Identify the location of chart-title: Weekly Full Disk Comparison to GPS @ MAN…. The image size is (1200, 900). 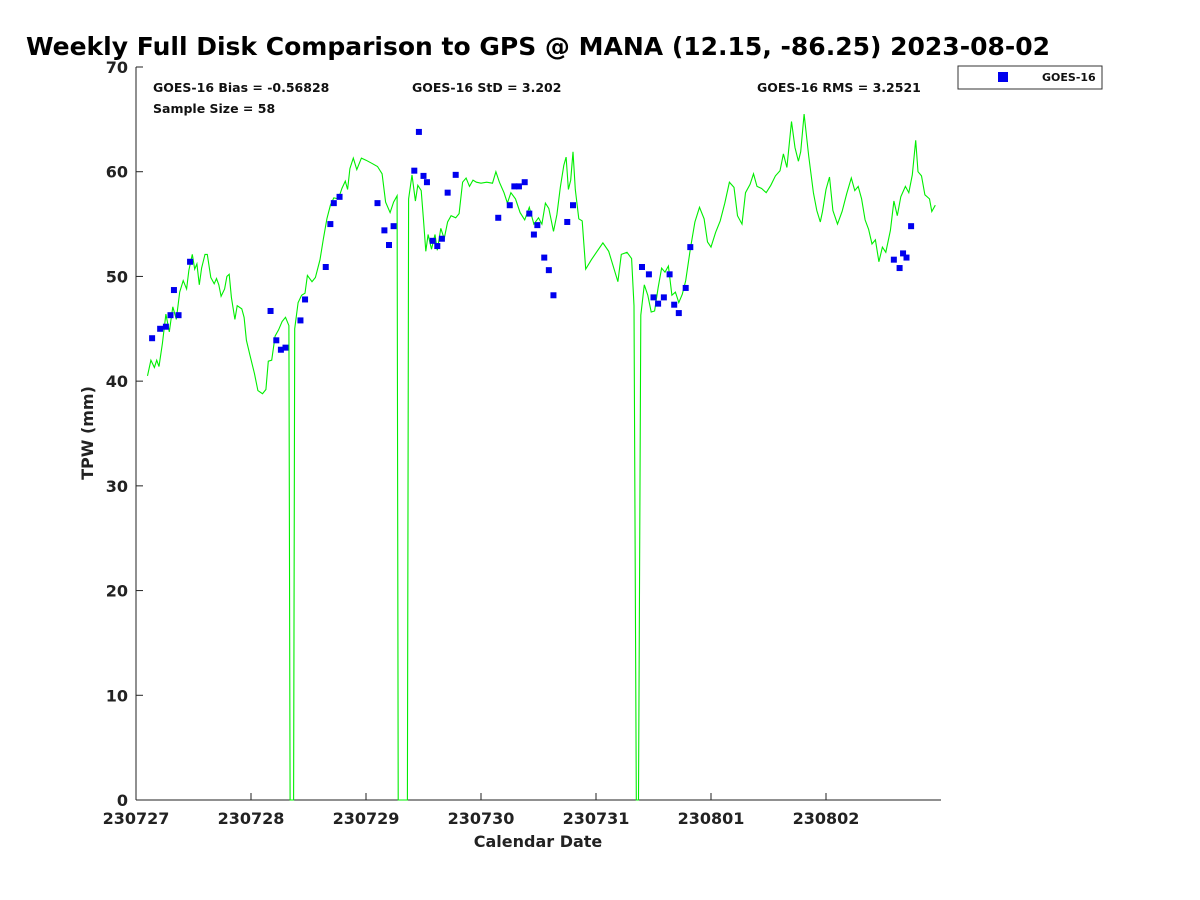
(538, 46).